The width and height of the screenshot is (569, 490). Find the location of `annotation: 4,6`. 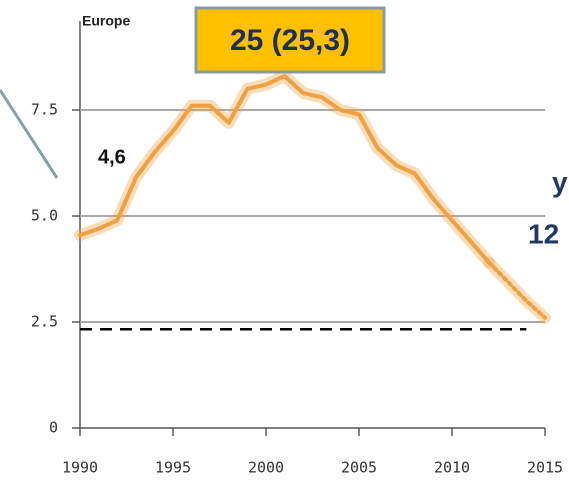

annotation: 4,6 is located at coordinates (112, 157).